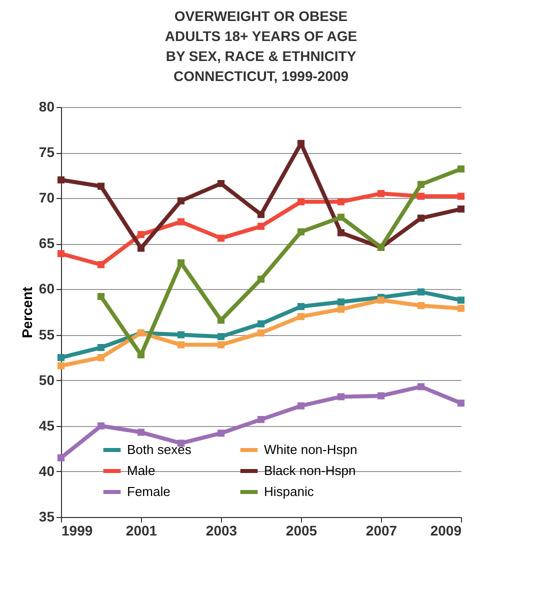  Describe the element at coordinates (46, 470) in the screenshot. I see `y-tick-label: 40` at that location.